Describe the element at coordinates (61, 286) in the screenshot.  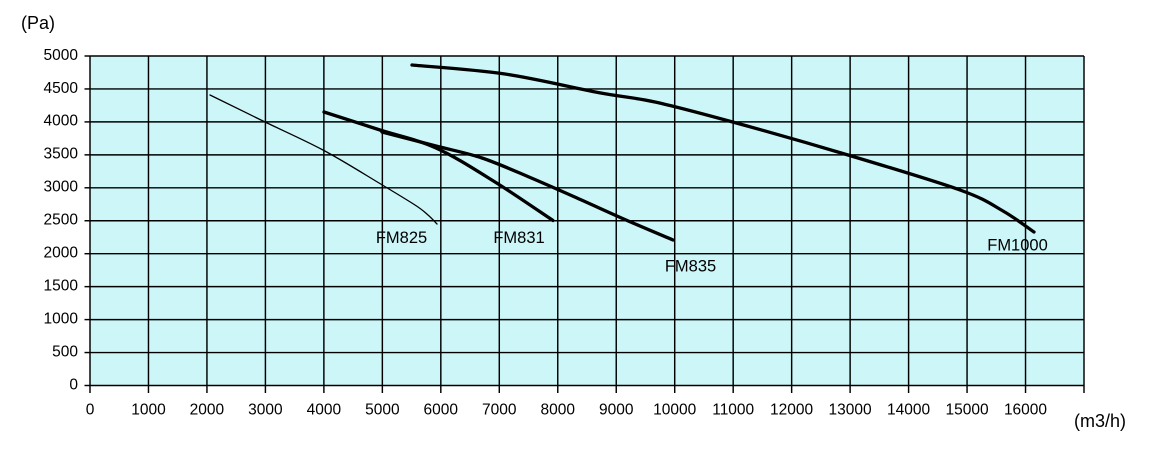
I see `svg-text: 1500` at that location.